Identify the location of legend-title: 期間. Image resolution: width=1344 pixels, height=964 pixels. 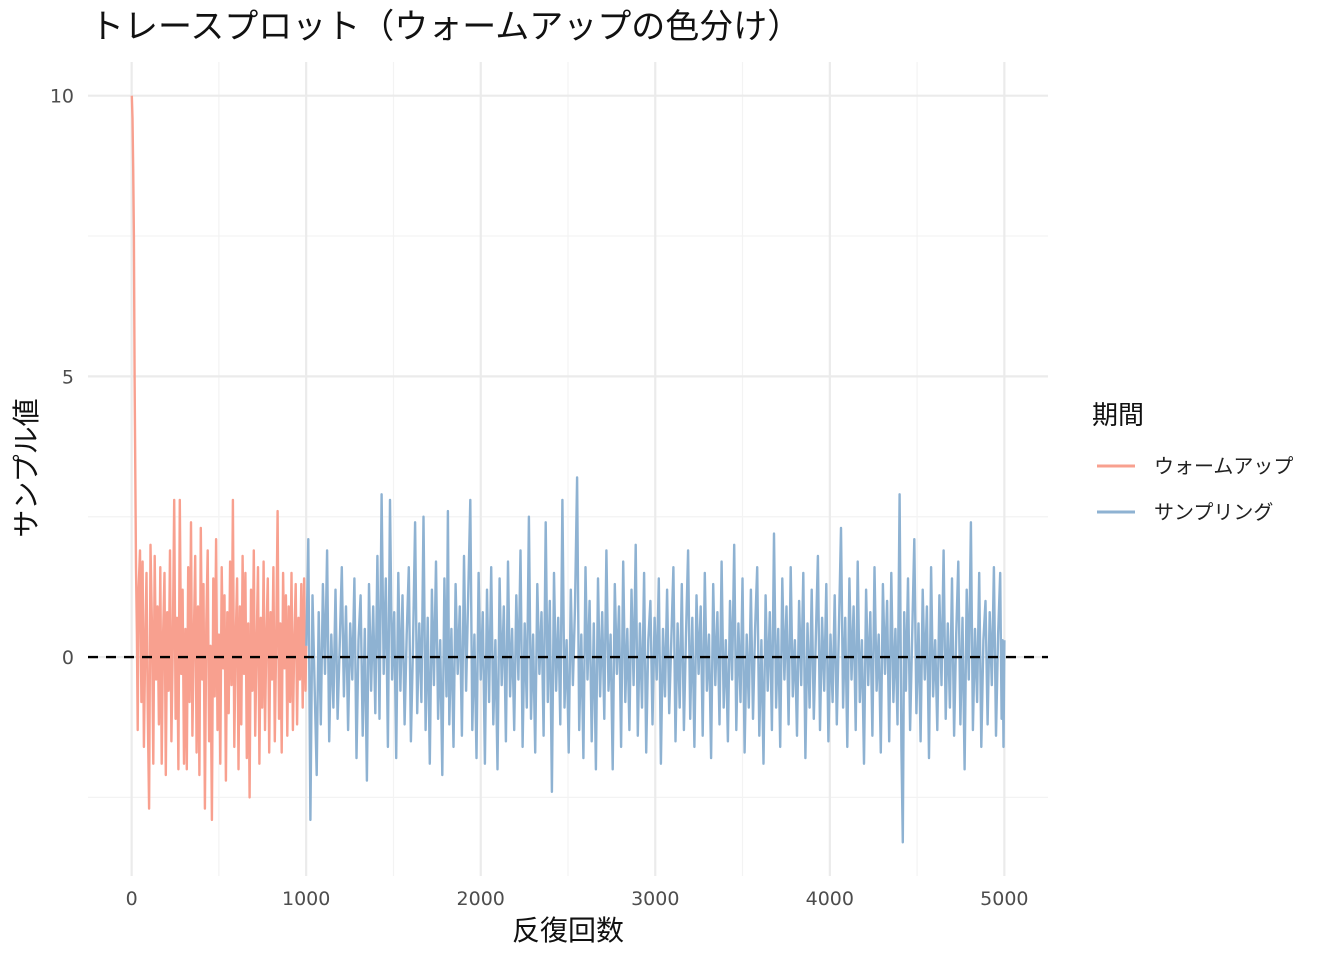
(1118, 416).